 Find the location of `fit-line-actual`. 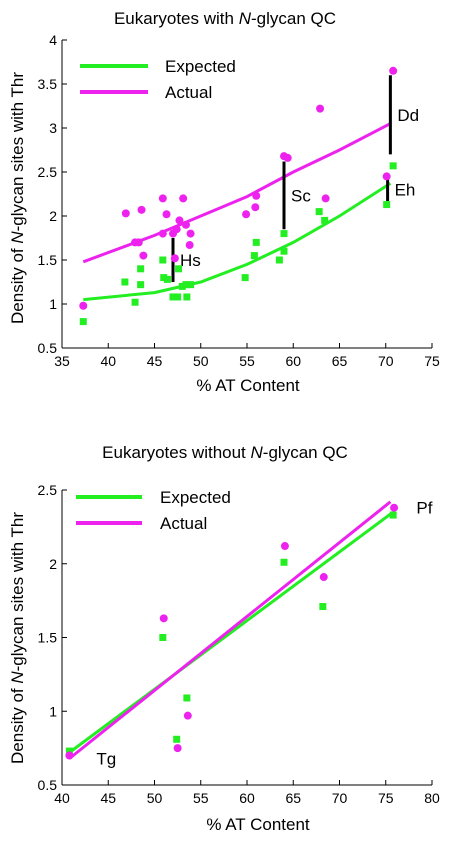

fit-line-actual is located at coordinates (237, 193).